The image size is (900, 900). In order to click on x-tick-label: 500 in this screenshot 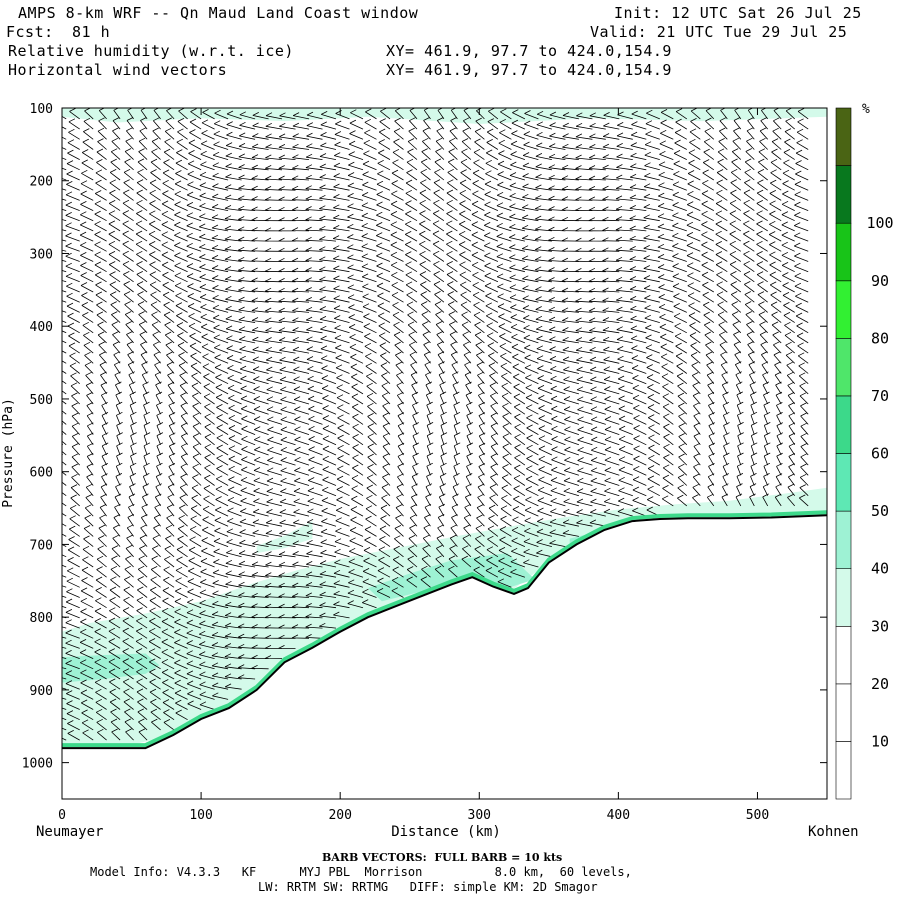, I will do `click(757, 815)`.